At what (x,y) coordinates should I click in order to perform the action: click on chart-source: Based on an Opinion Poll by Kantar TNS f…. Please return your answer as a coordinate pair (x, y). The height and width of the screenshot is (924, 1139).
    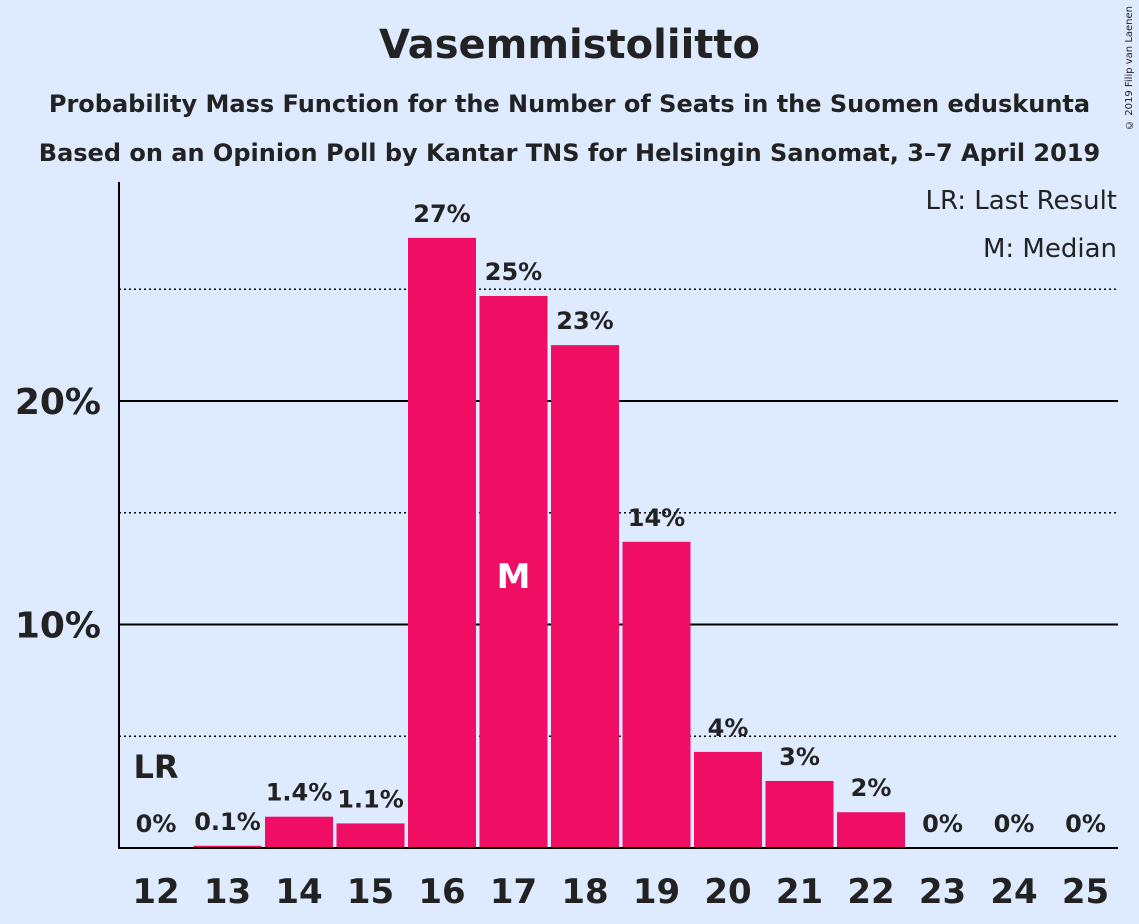
    Looking at the image, I should click on (569, 153).